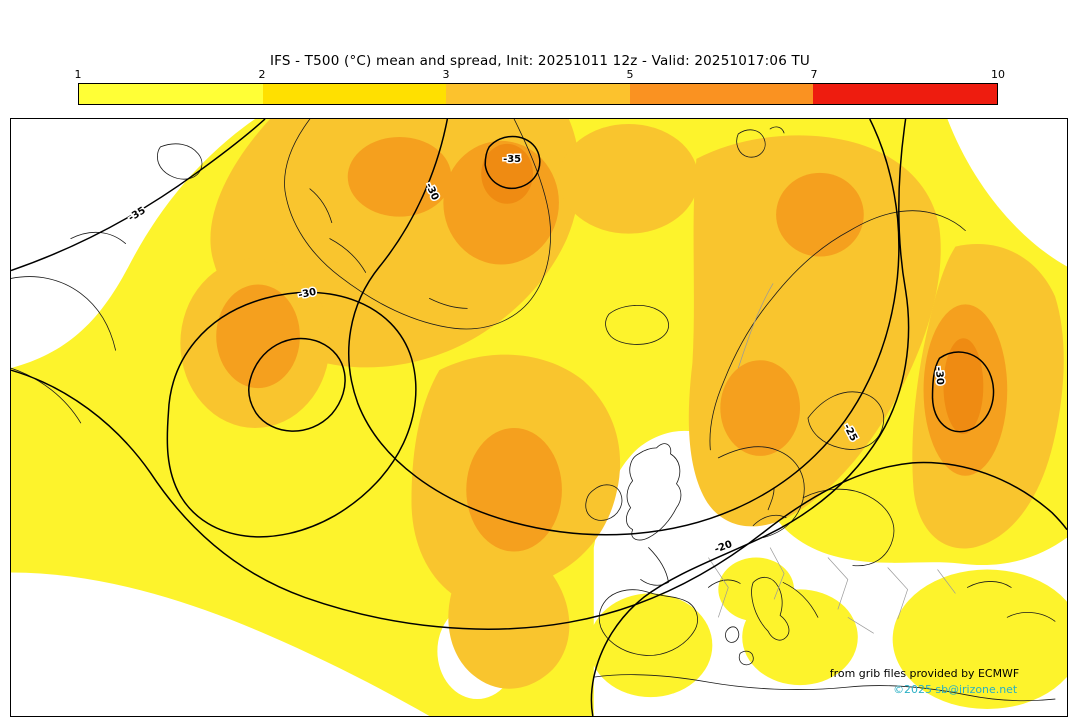 Image resolution: width=1080 pixels, height=718 pixels. I want to click on border-central-europe, so click(832, 590).